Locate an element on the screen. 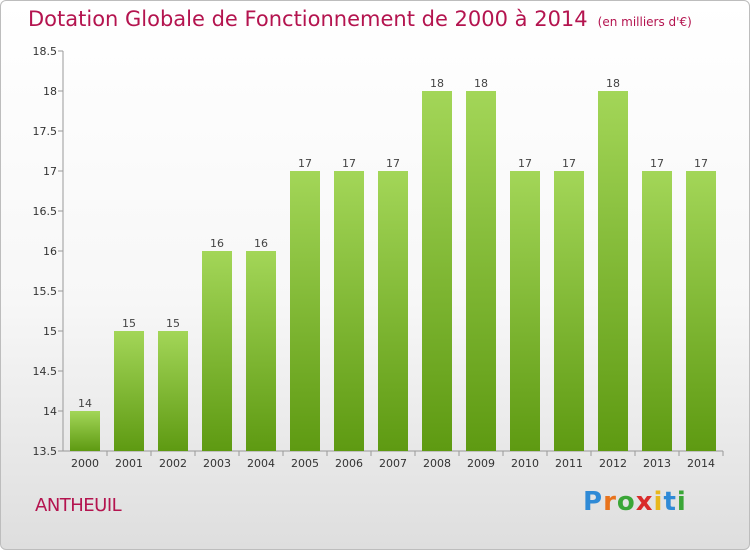  bar-value-label: 14 is located at coordinates (85, 403).